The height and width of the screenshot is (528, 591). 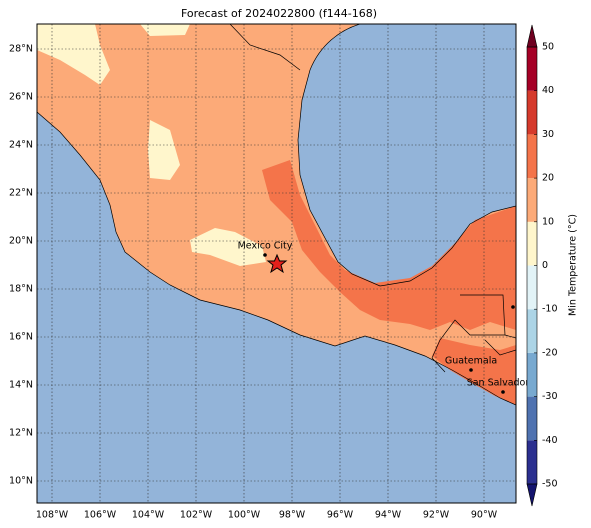 What do you see at coordinates (548, 90) in the screenshot?
I see `colorbar-tick-label: 40` at bounding box center [548, 90].